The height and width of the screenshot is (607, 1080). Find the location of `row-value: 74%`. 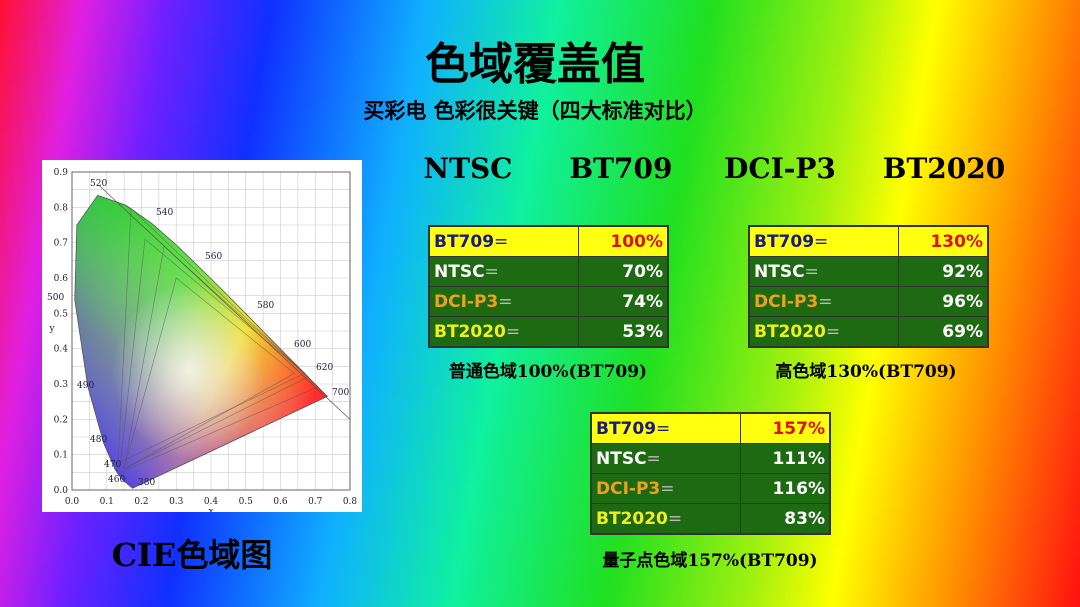

row-value: 74% is located at coordinates (623, 301).